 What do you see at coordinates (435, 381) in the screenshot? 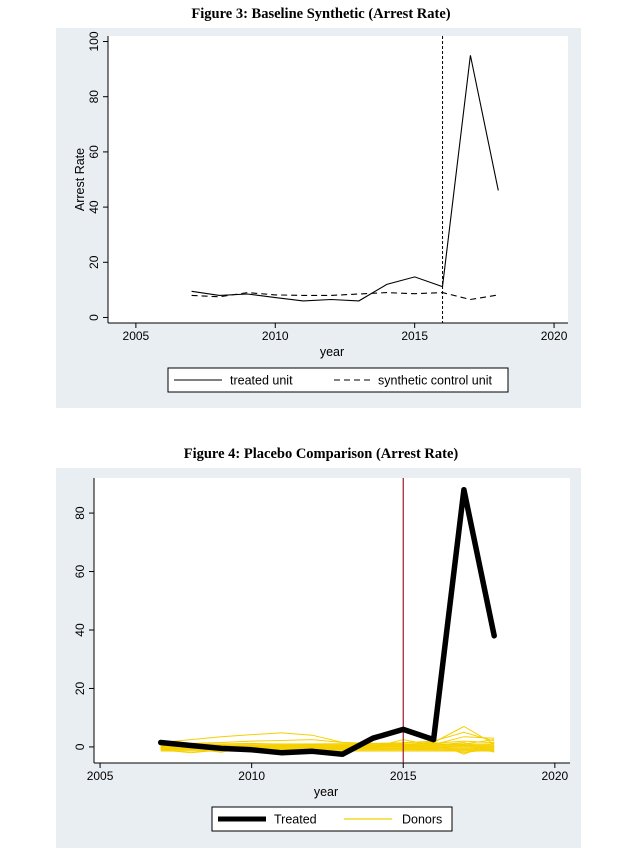
I see `legend-label-synthetic-control-unit: synthetic control unit` at bounding box center [435, 381].